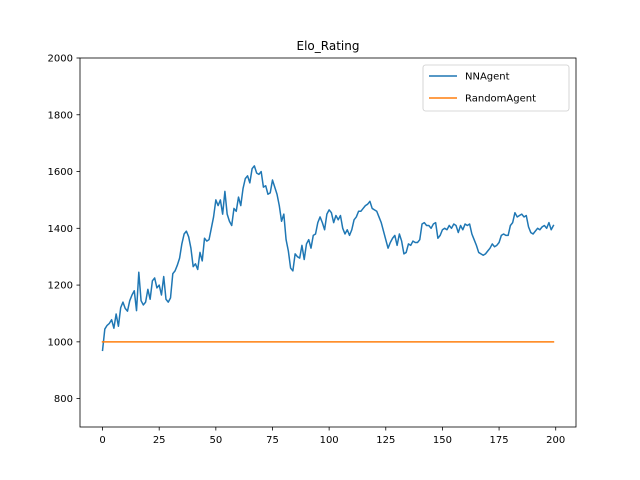 Image resolution: width=640 pixels, height=480 pixels. What do you see at coordinates (329, 440) in the screenshot?
I see `x-tick-label: 100` at bounding box center [329, 440].